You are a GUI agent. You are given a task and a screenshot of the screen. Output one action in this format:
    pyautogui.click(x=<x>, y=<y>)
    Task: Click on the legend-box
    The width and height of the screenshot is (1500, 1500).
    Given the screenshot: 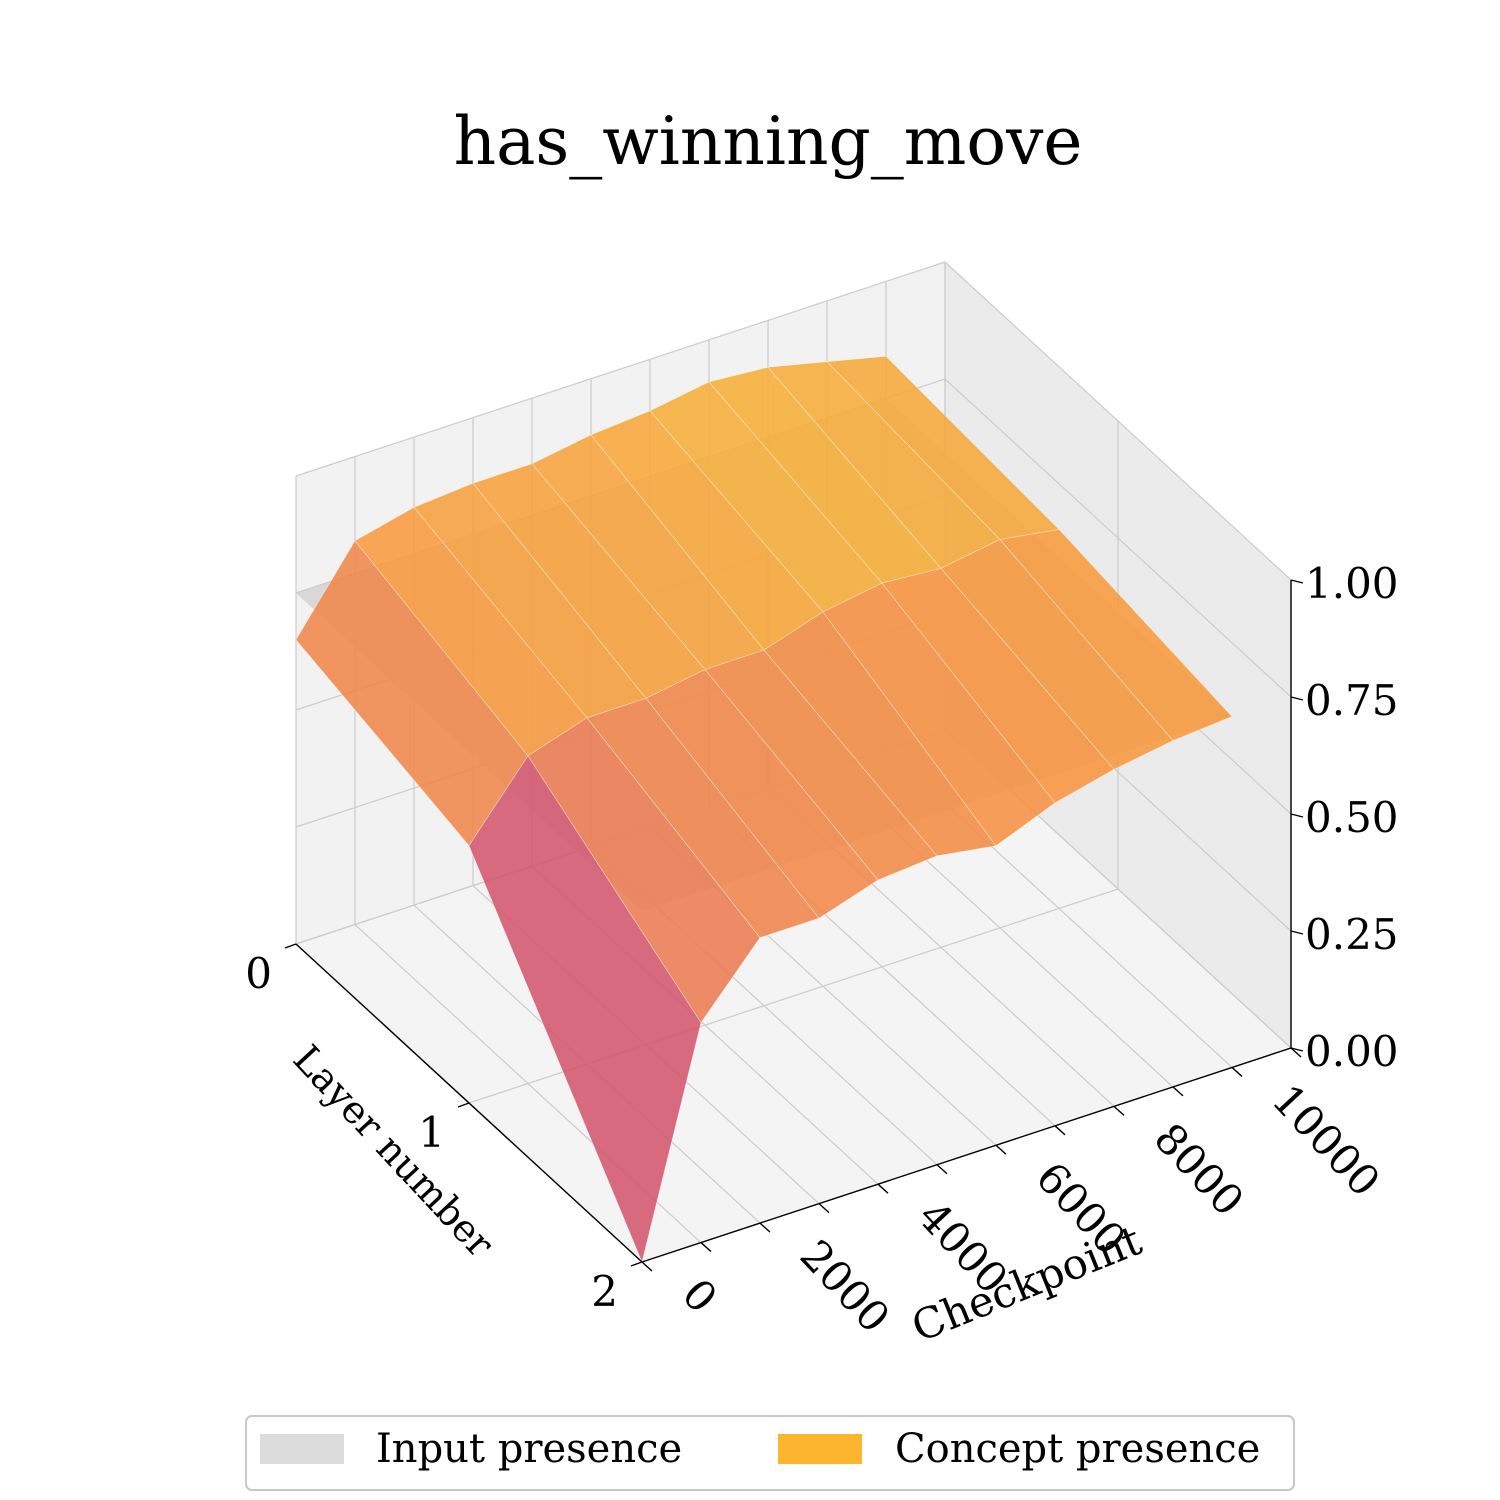 What is the action you would take?
    pyautogui.click(x=770, y=1453)
    